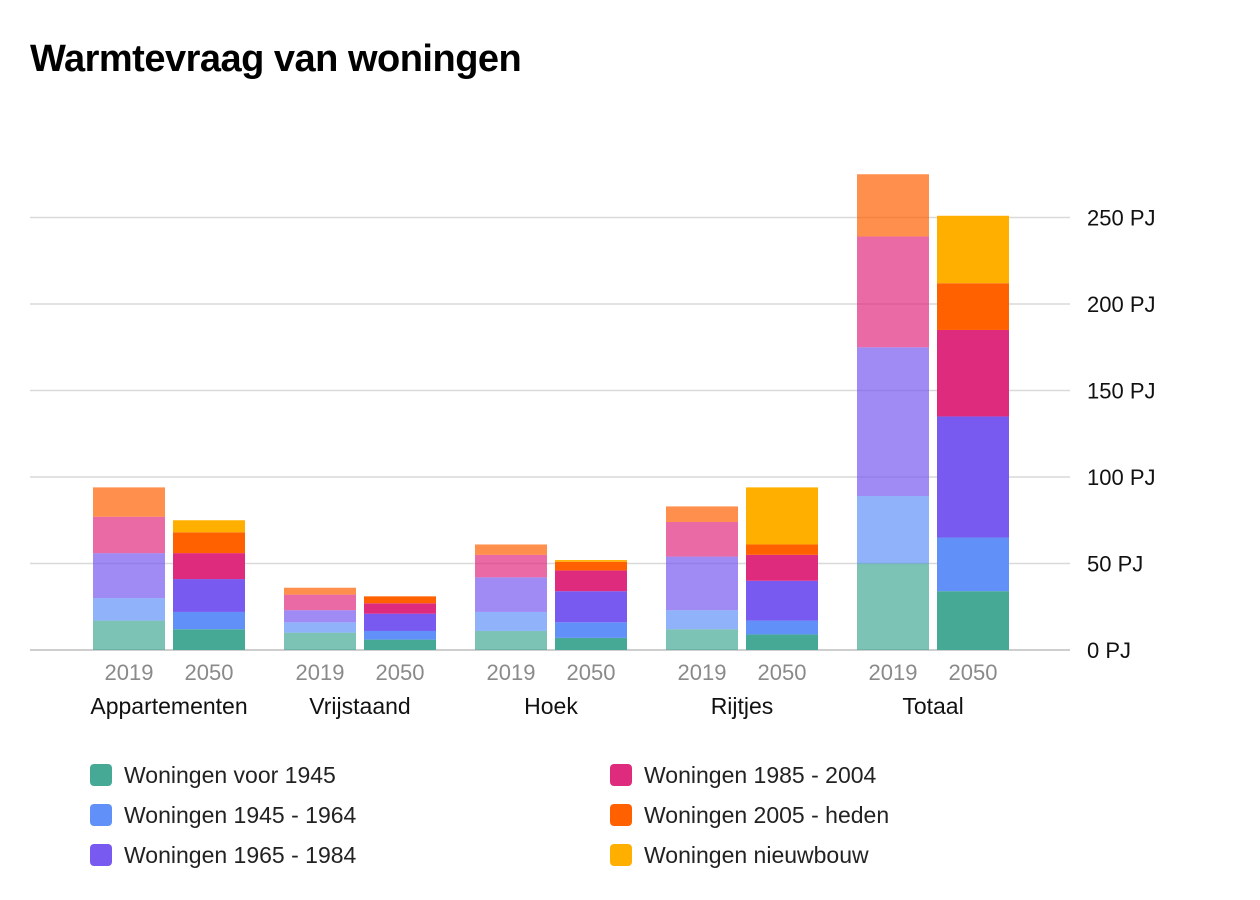 This screenshot has width=1260, height=900. What do you see at coordinates (591, 607) in the screenshot?
I see `bar-segment: Woningen 1965 - 1984 — Hoek 2050: 18 PJ` at bounding box center [591, 607].